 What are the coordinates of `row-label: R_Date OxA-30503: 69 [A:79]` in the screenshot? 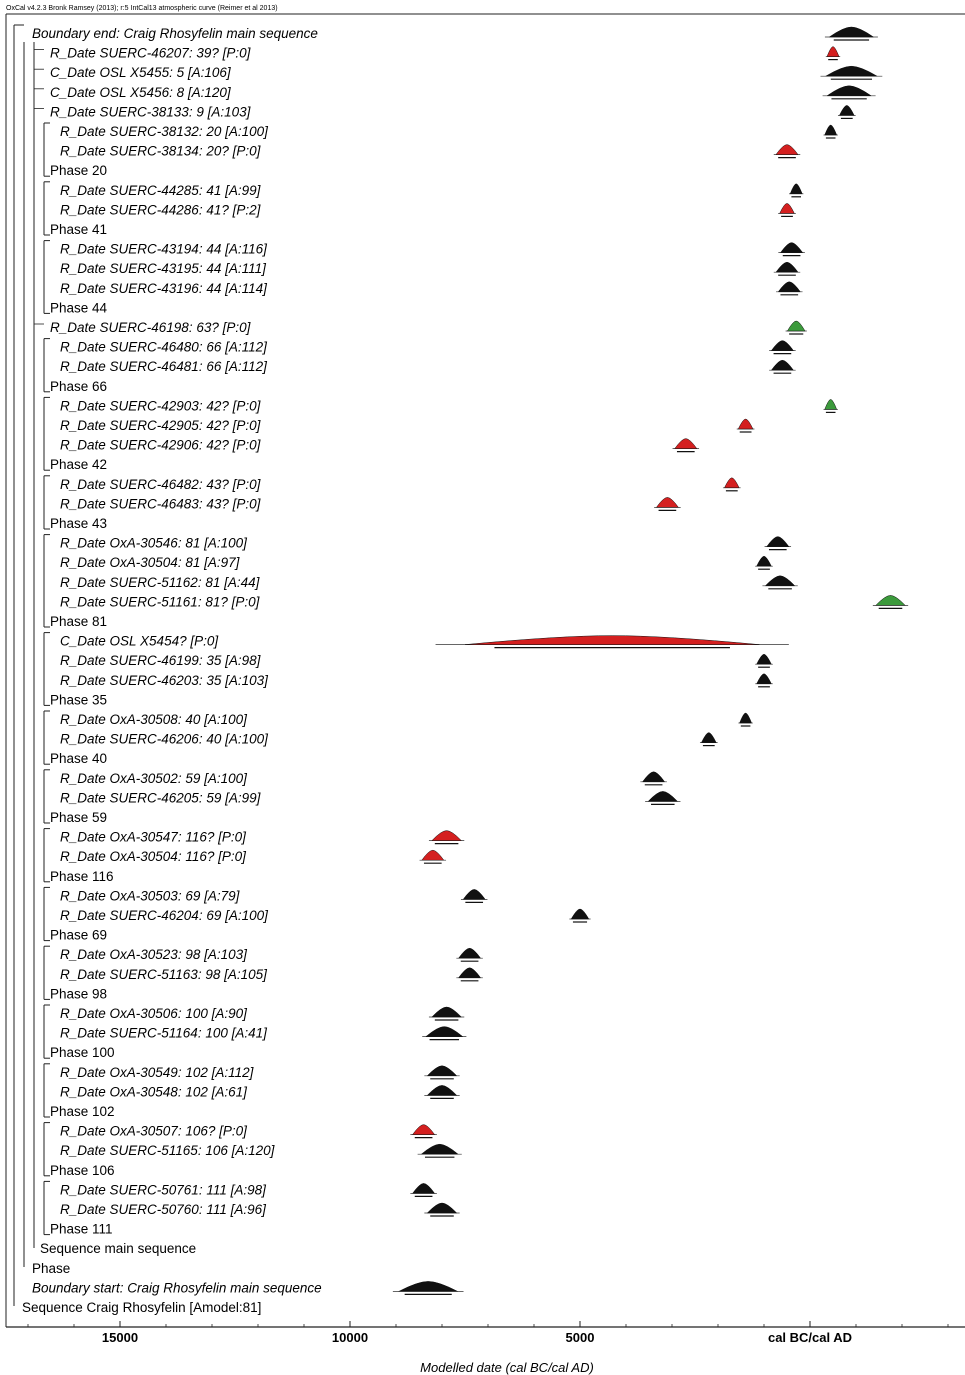 It's located at (150, 895).